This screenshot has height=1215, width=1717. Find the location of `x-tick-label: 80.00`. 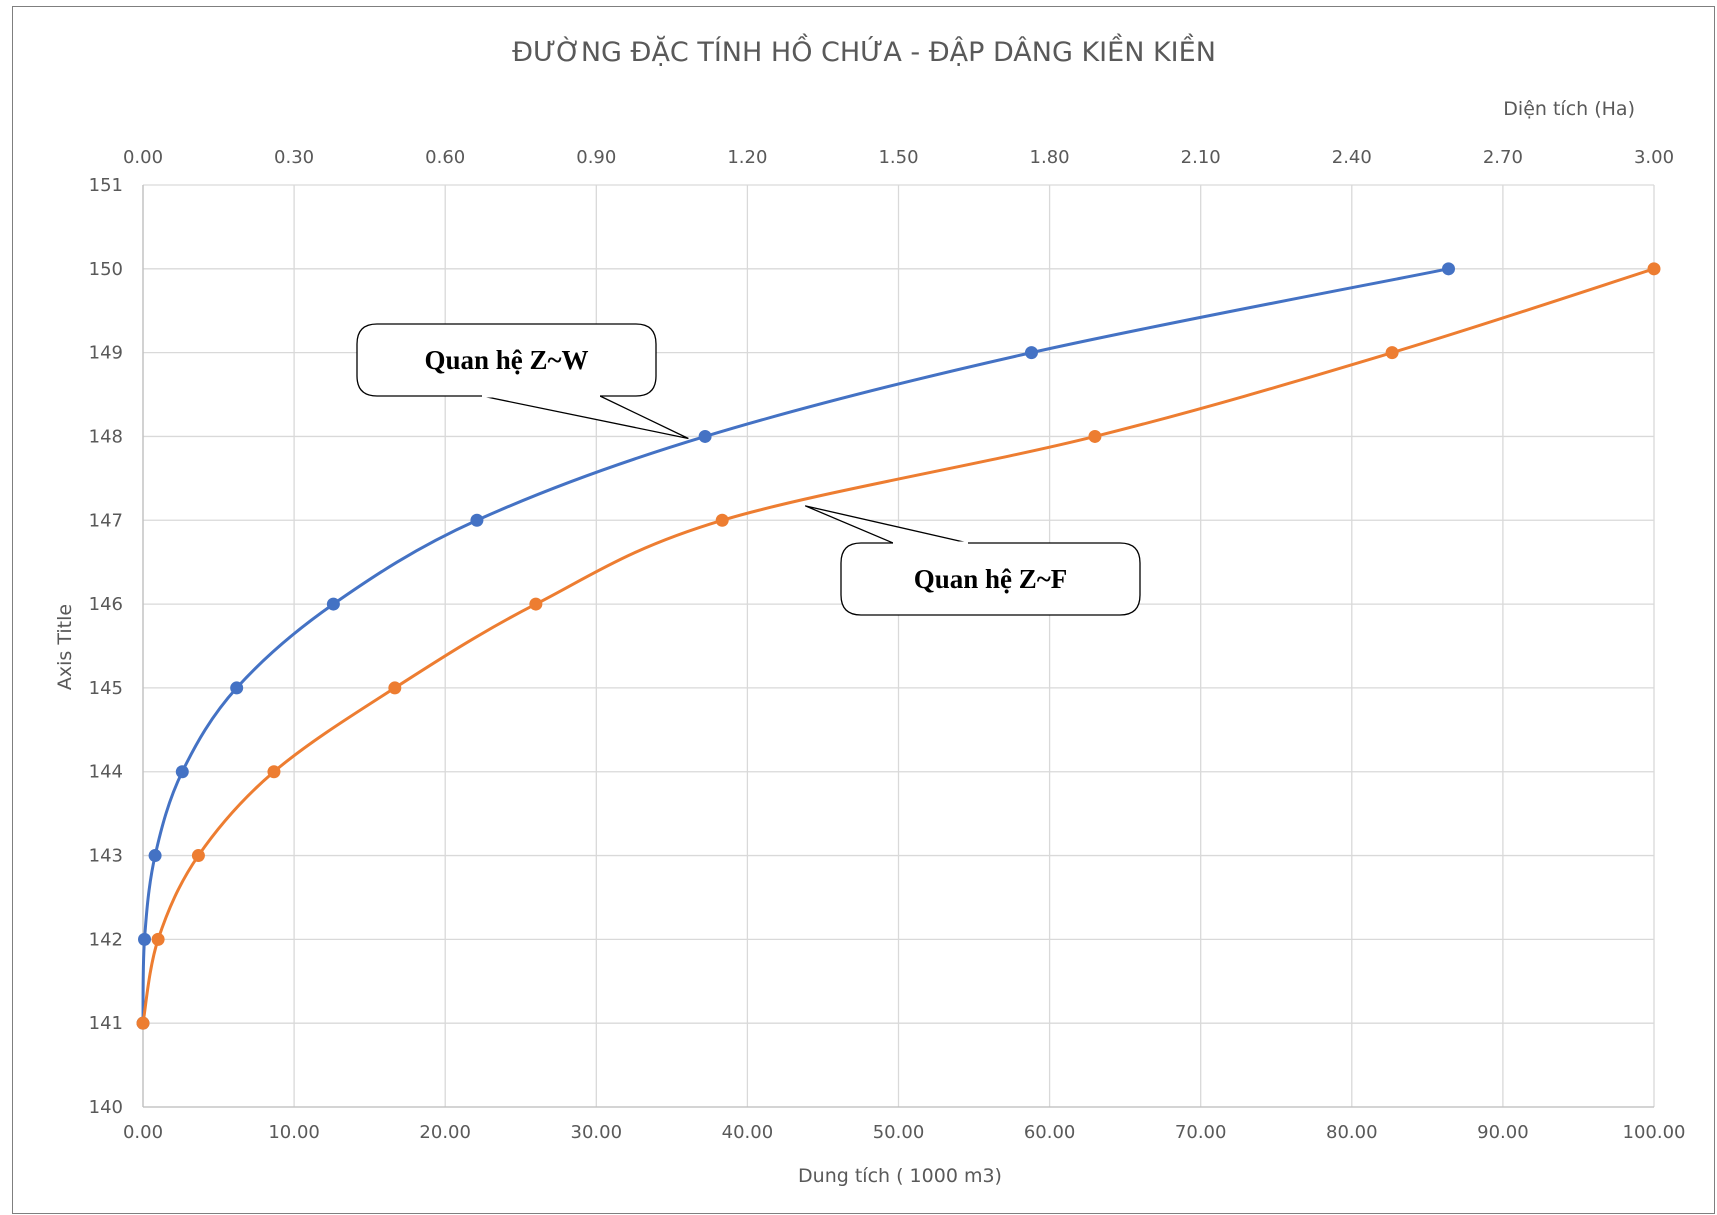

x-tick-label: 80.00 is located at coordinates (1352, 1132).